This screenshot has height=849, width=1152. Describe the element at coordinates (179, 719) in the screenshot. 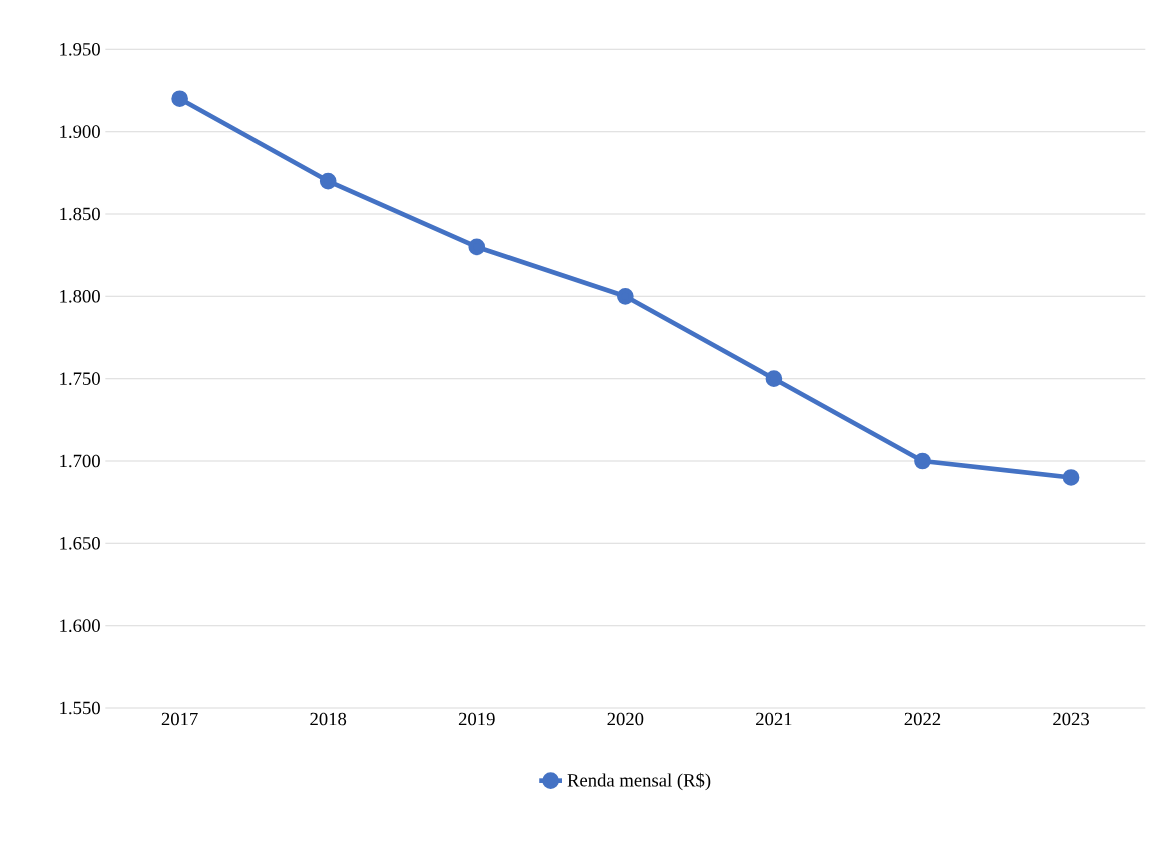

I see `x-tick-label: 2017` at that location.